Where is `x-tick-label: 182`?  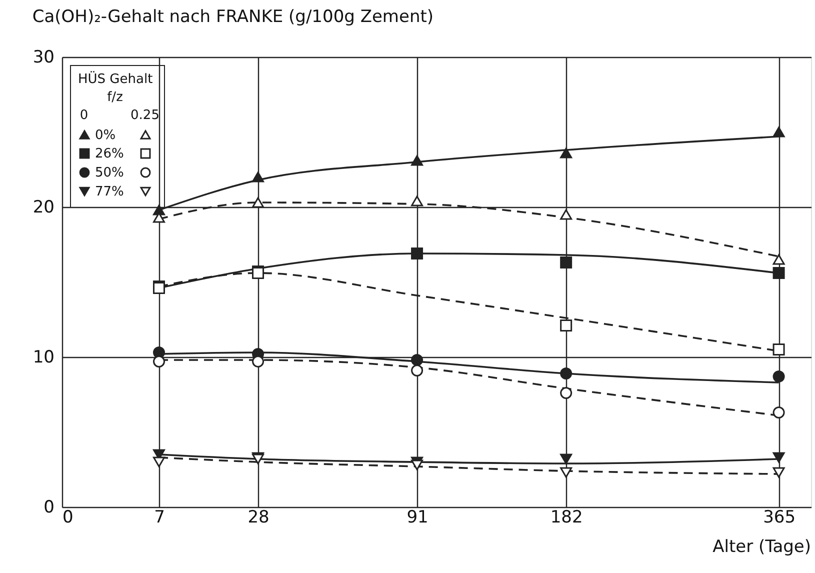
x-tick-label: 182 is located at coordinates (566, 518).